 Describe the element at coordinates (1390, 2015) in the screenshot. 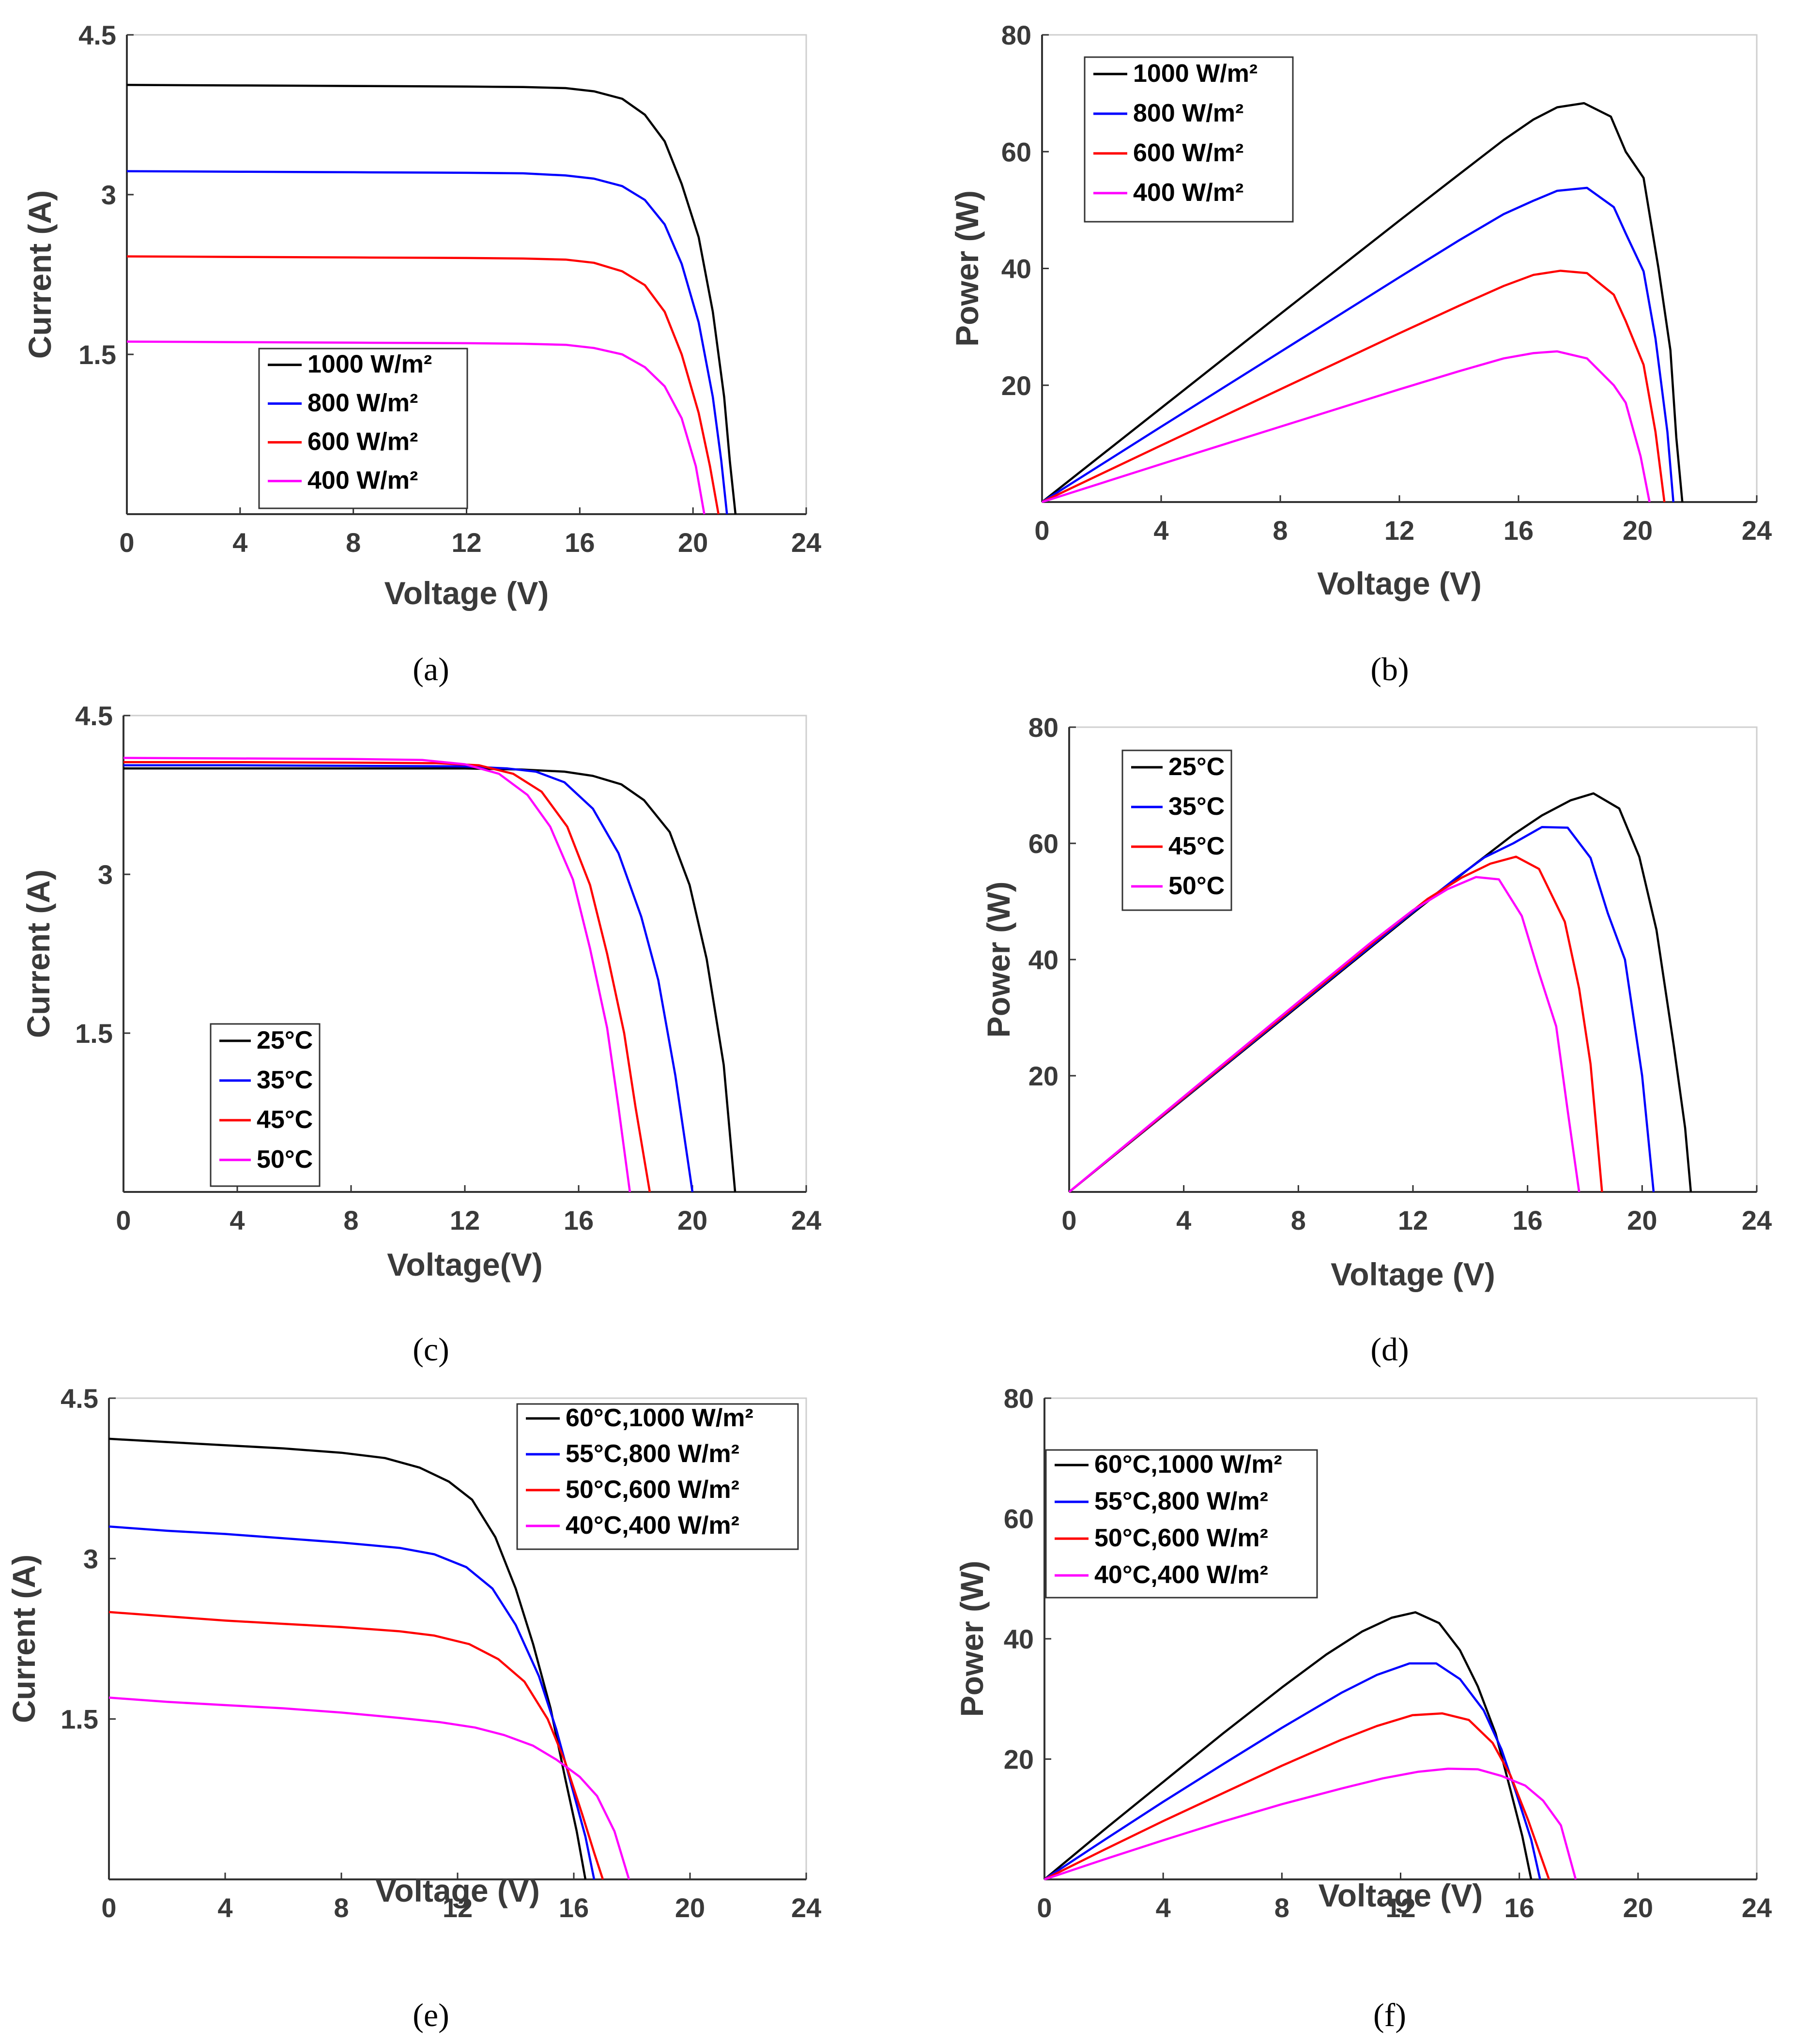

I see `subfigure-caption: (f)` at that location.